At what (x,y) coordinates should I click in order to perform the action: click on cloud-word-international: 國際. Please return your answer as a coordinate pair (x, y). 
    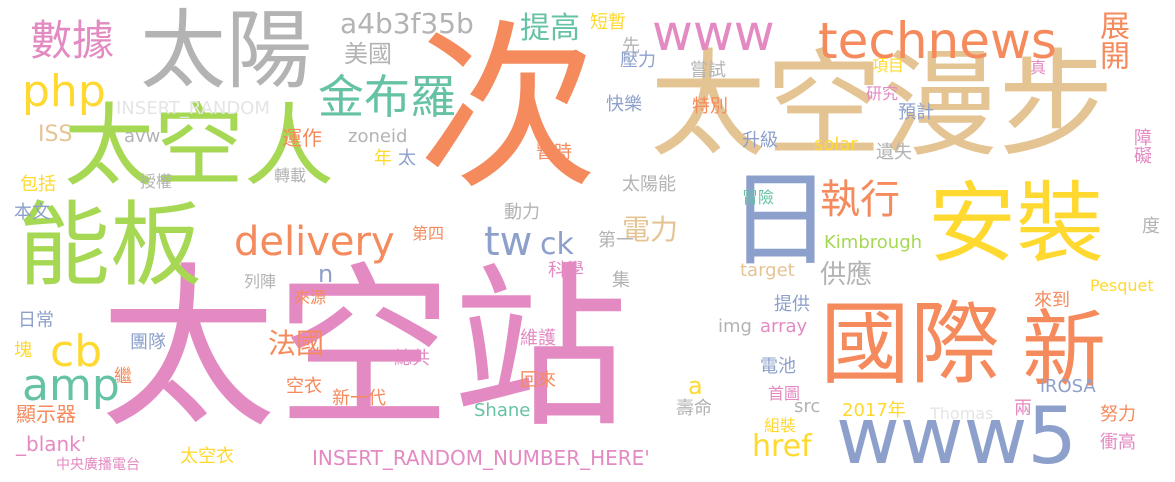
    Looking at the image, I should click on (910, 344).